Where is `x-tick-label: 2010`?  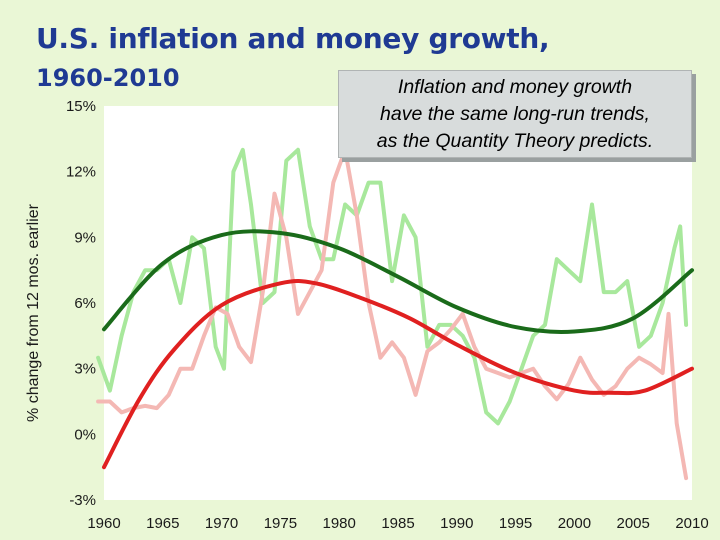 x-tick-label: 2010 is located at coordinates (691, 523).